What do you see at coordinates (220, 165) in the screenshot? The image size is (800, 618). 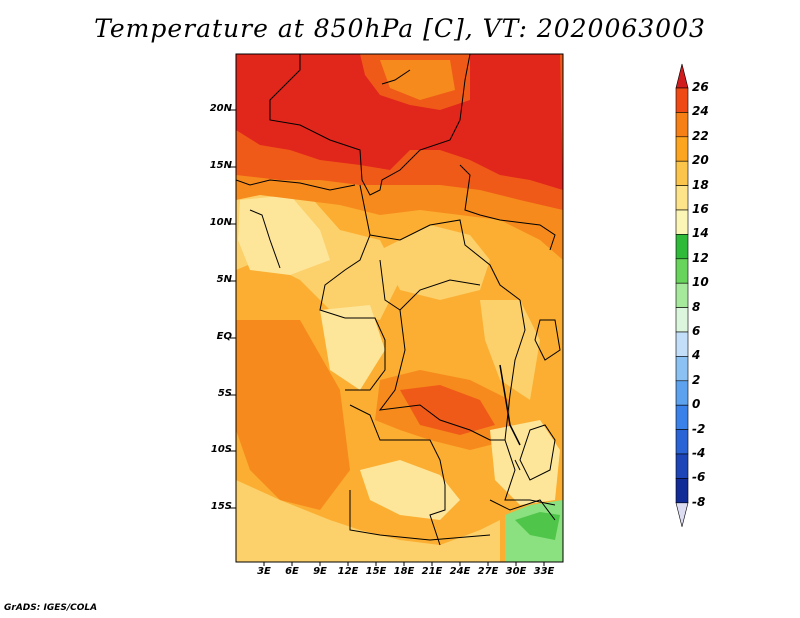 I see `lat-label: 15N` at bounding box center [220, 165].